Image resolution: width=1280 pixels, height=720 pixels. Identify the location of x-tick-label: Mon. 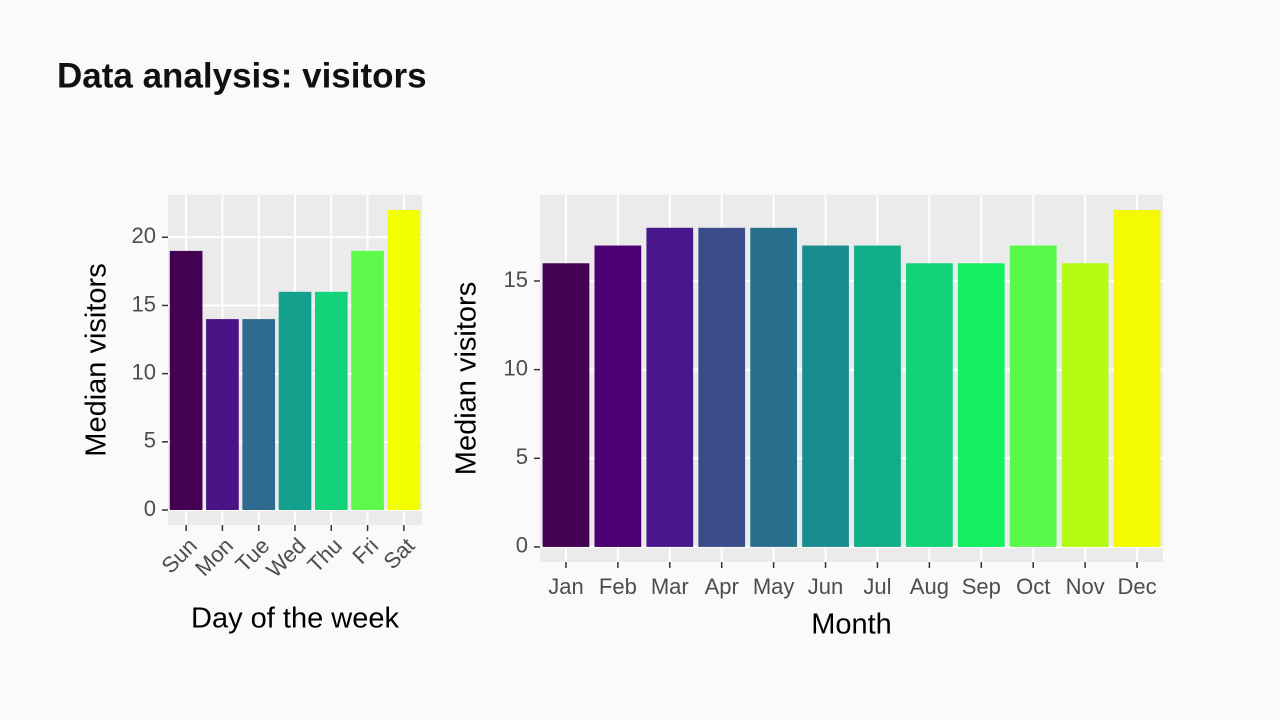
(214, 557).